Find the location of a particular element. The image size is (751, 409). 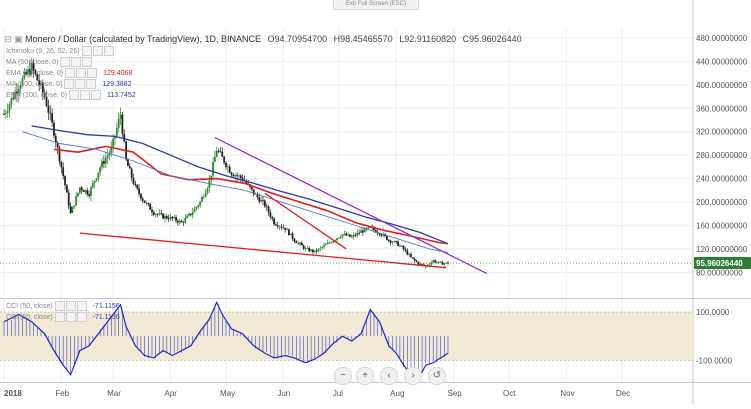

indicator-ma100: MA (100, close, 0) 129.3882 is located at coordinates (69, 84).